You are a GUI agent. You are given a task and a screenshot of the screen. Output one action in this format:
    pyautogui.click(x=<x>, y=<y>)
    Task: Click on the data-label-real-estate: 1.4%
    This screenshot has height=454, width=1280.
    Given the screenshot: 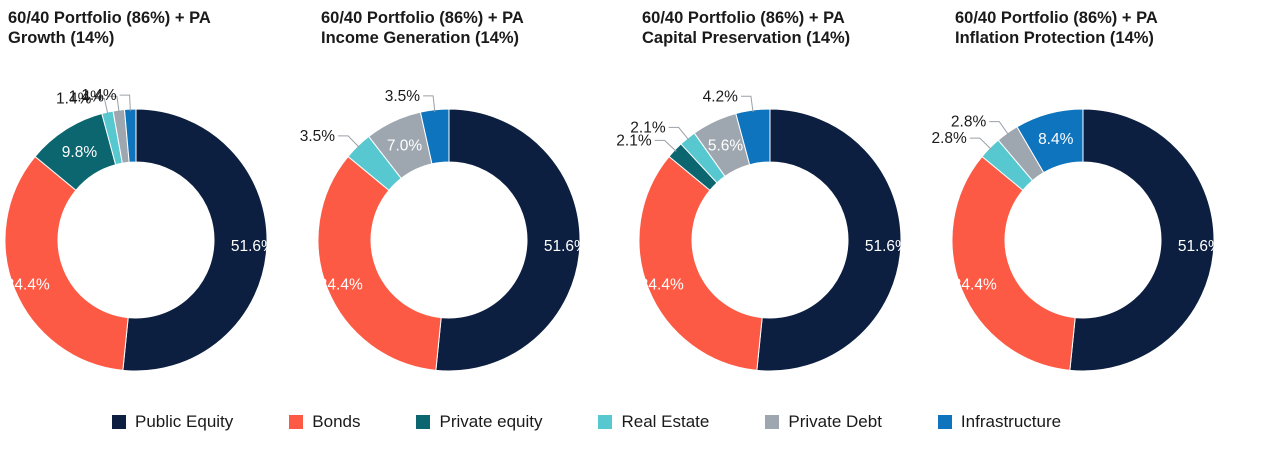 What is the action you would take?
    pyautogui.click(x=74, y=98)
    